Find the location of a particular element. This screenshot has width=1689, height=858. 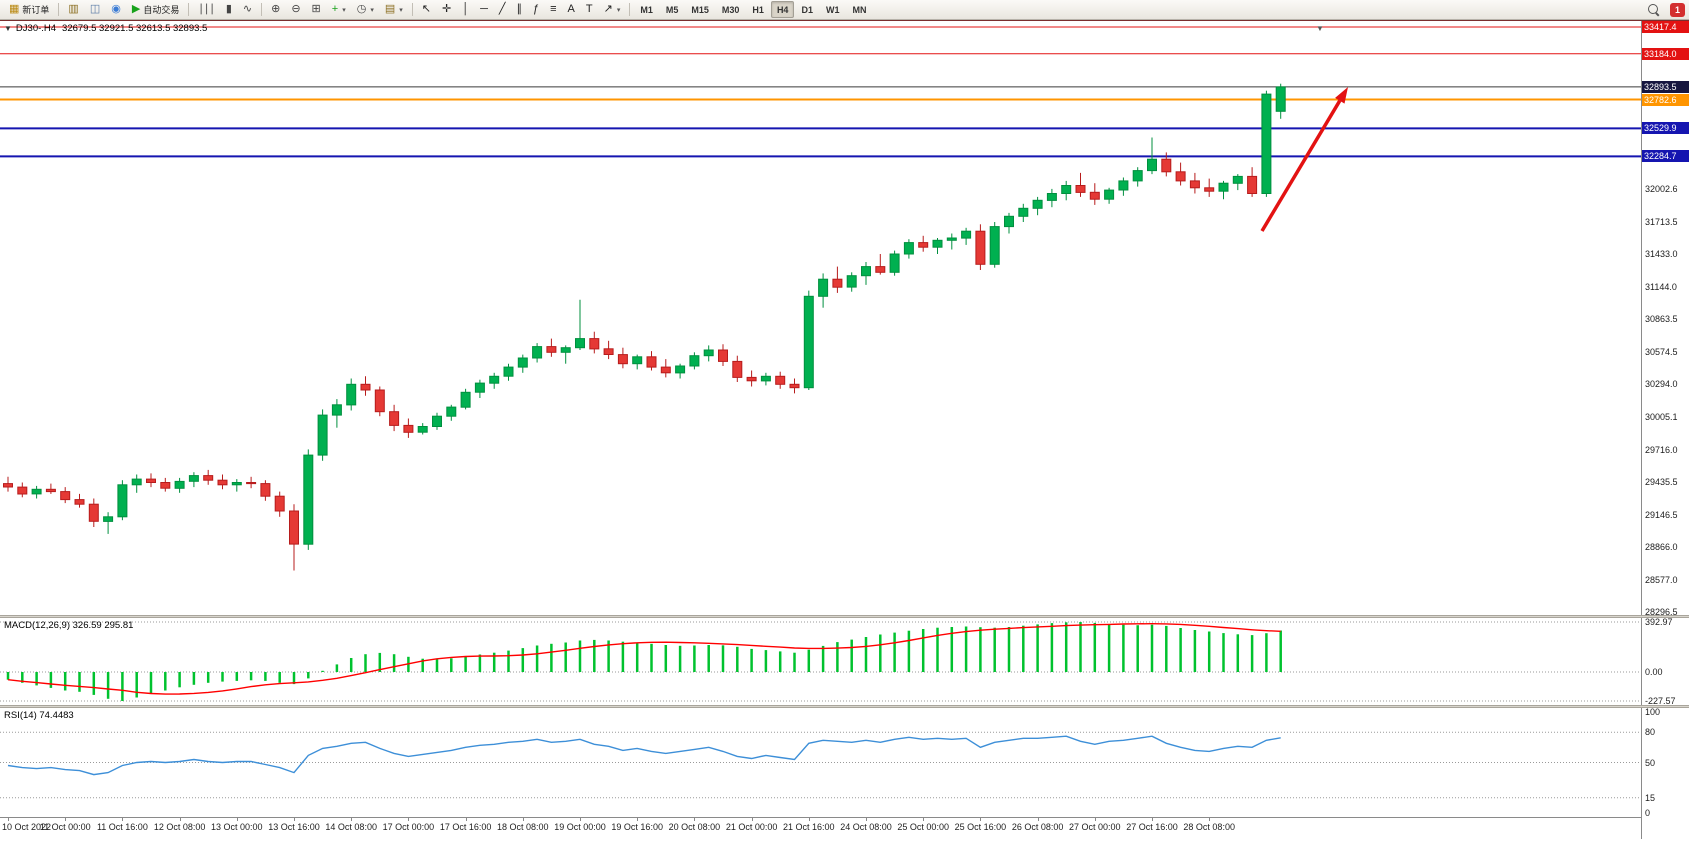

text-button: A is located at coordinates (571, 9).